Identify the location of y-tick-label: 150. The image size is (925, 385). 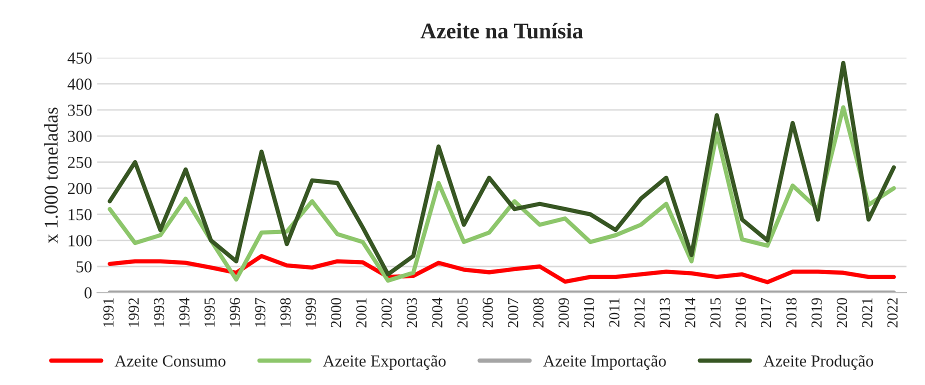
(80, 214).